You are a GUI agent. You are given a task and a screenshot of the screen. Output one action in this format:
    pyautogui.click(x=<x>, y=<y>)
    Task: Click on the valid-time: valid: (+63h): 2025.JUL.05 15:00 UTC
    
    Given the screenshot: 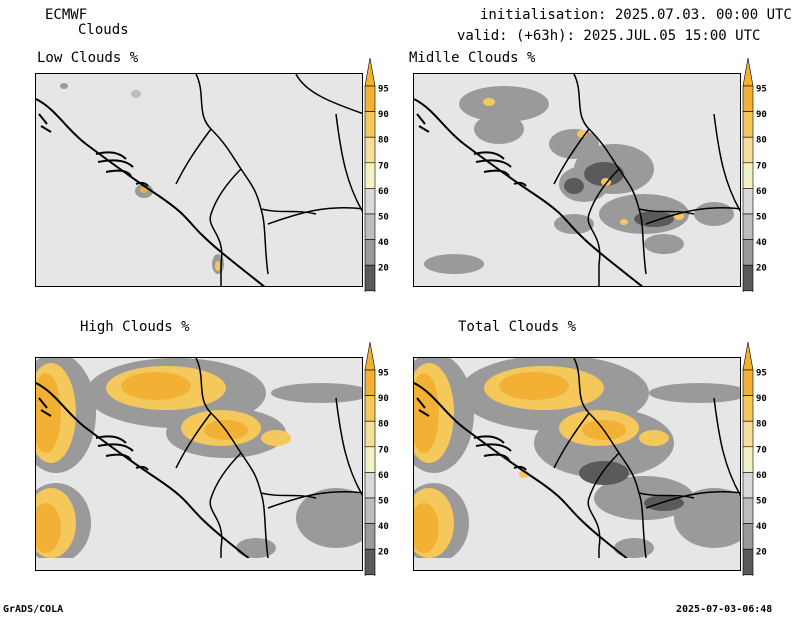 What is the action you would take?
    pyautogui.click(x=609, y=36)
    